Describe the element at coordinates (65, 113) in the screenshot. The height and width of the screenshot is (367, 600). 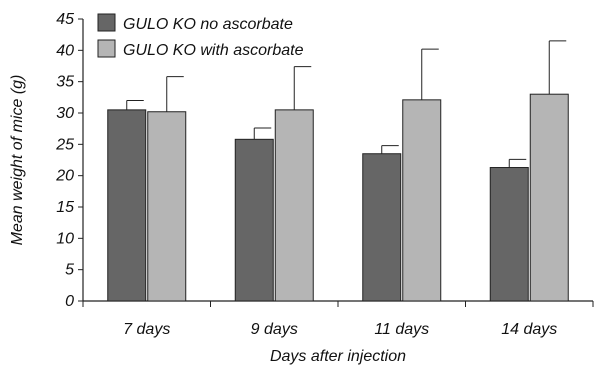
I see `y-tick-label: 30` at that location.